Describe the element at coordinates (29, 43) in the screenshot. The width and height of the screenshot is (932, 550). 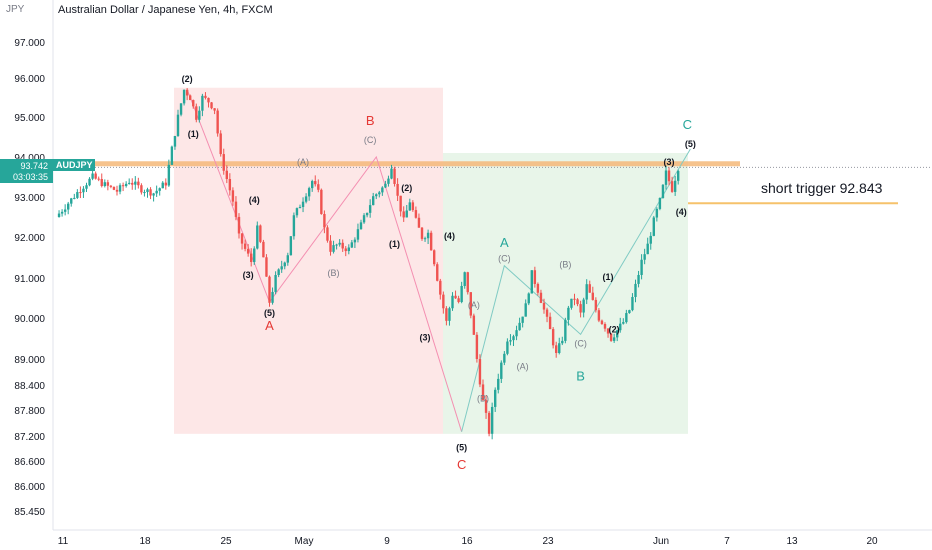
I see `y-tick-label: 97.000` at that location.